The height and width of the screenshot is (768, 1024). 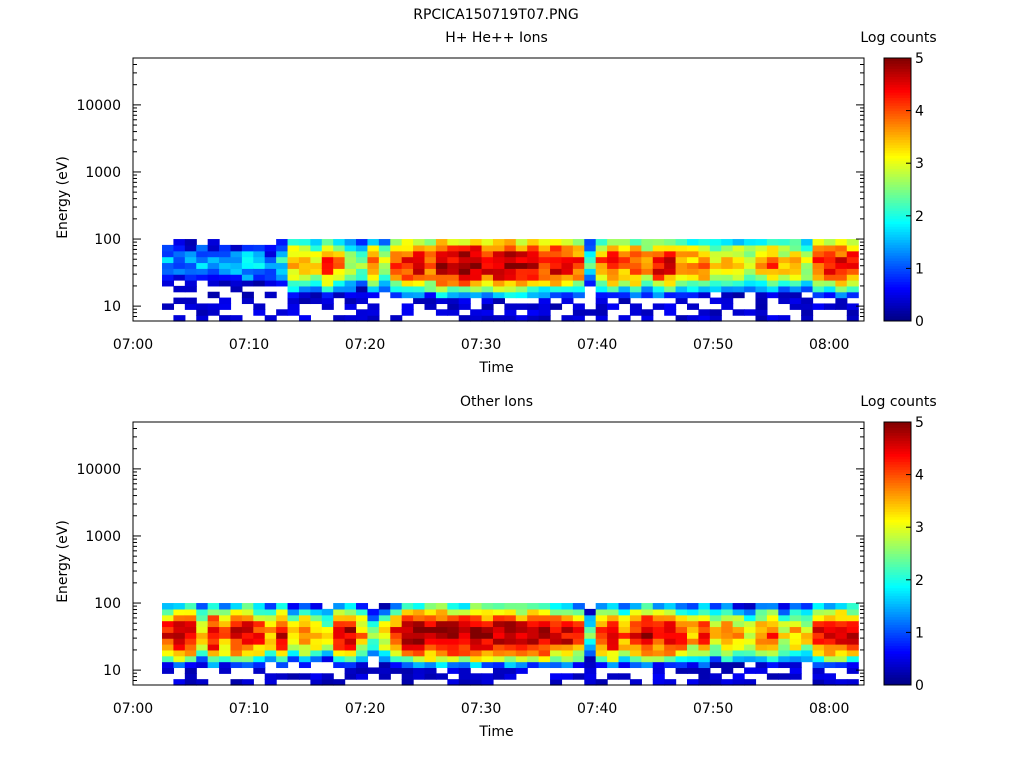 I want to click on x-tick-label: 07:10, so click(x=249, y=345).